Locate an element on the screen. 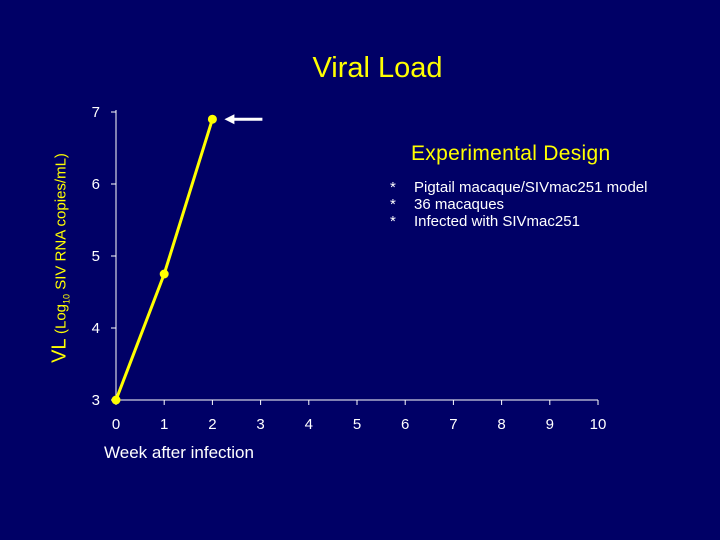  y-tick-label: 4 is located at coordinates (96, 328).